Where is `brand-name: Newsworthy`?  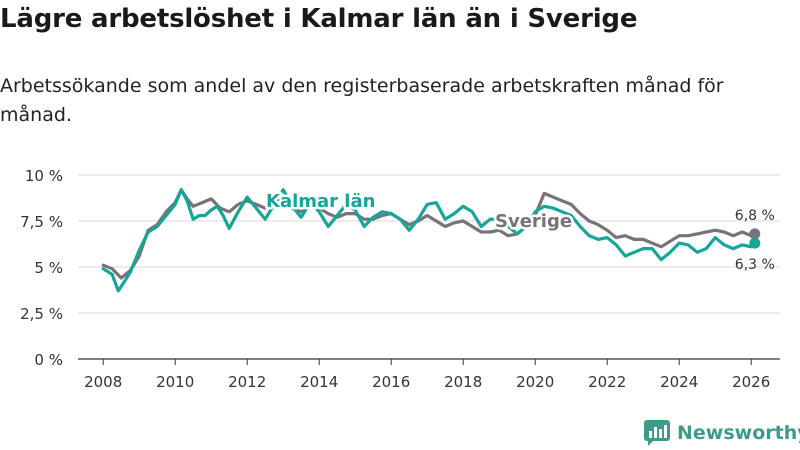 brand-name: Newsworthy is located at coordinates (738, 433).